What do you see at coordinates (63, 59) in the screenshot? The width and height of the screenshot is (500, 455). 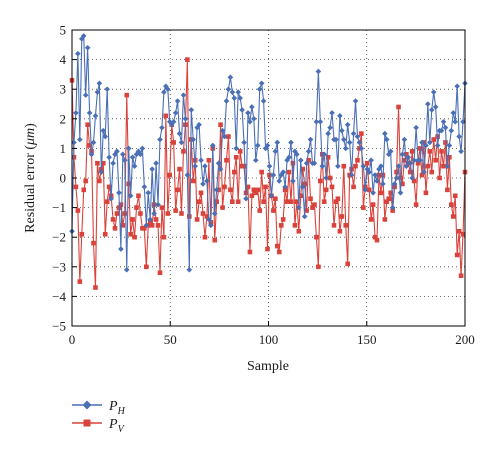 I see `y-tick-label: 4` at bounding box center [63, 59].